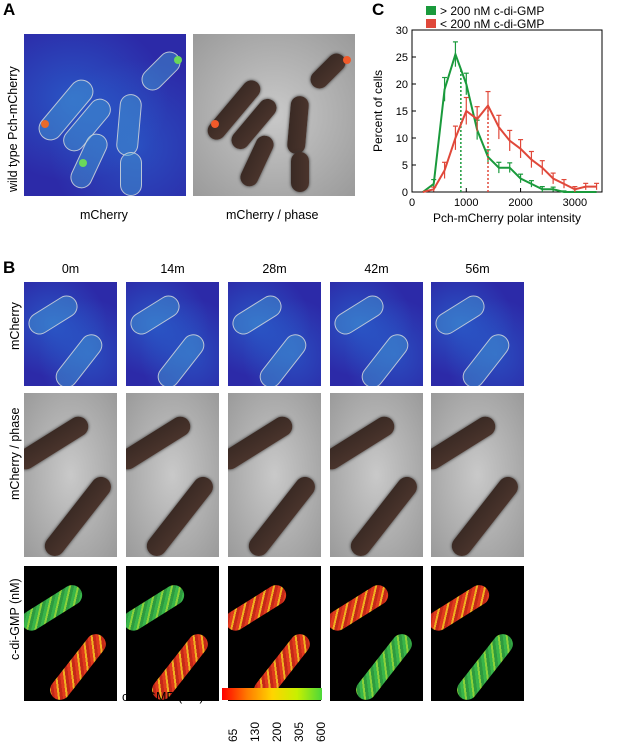  What do you see at coordinates (402, 85) in the screenshot?
I see `y-tick-label: 20` at bounding box center [402, 85].